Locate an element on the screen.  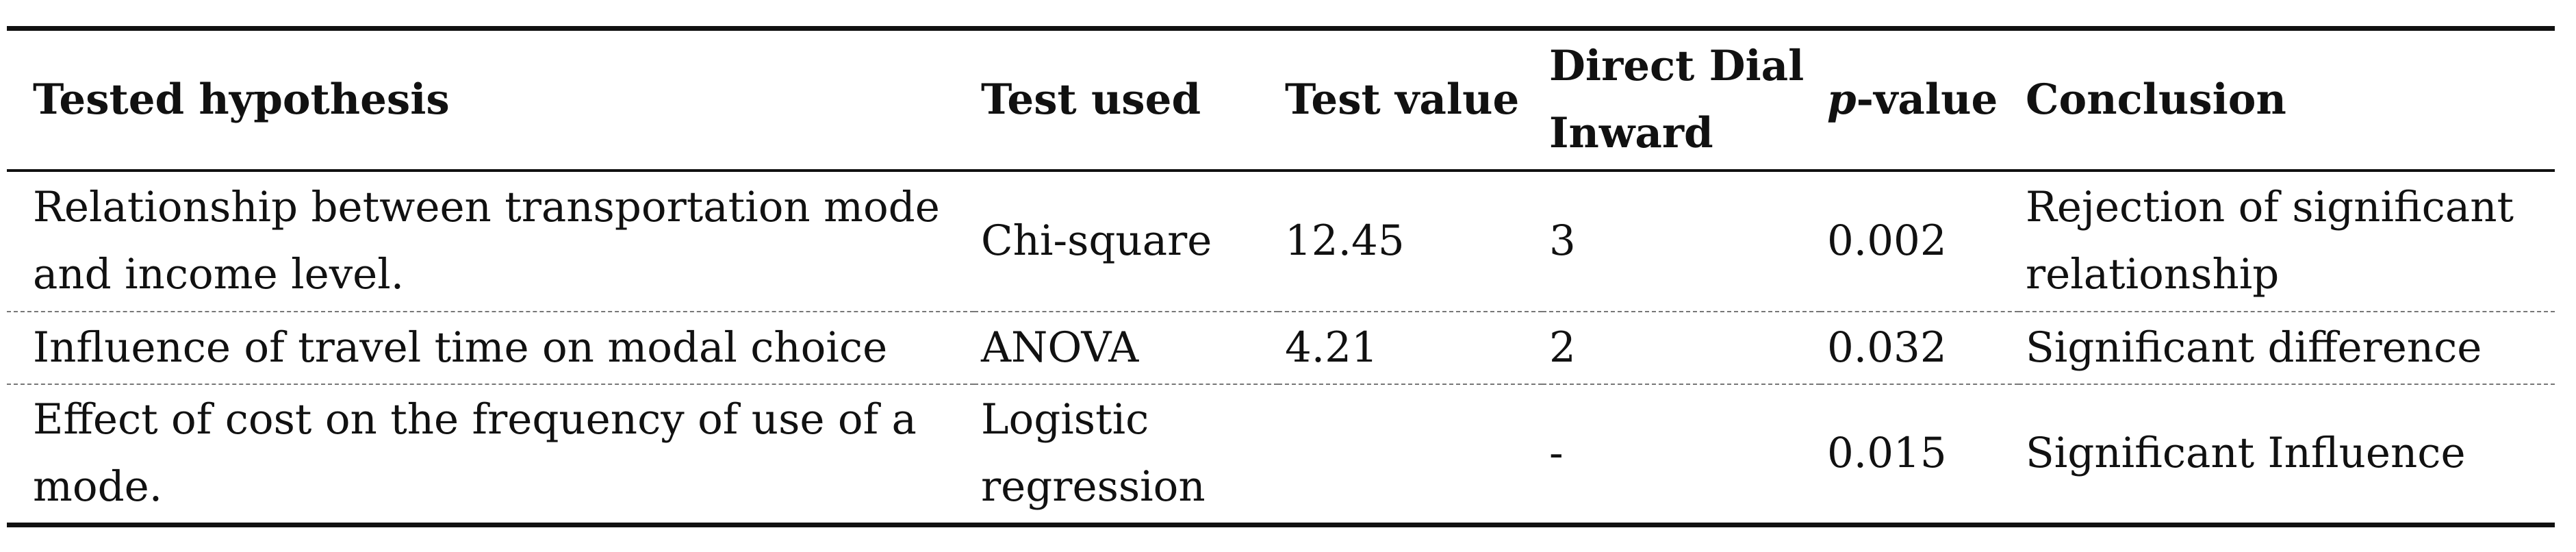
table-cell: 4.21 is located at coordinates (1410, 348).